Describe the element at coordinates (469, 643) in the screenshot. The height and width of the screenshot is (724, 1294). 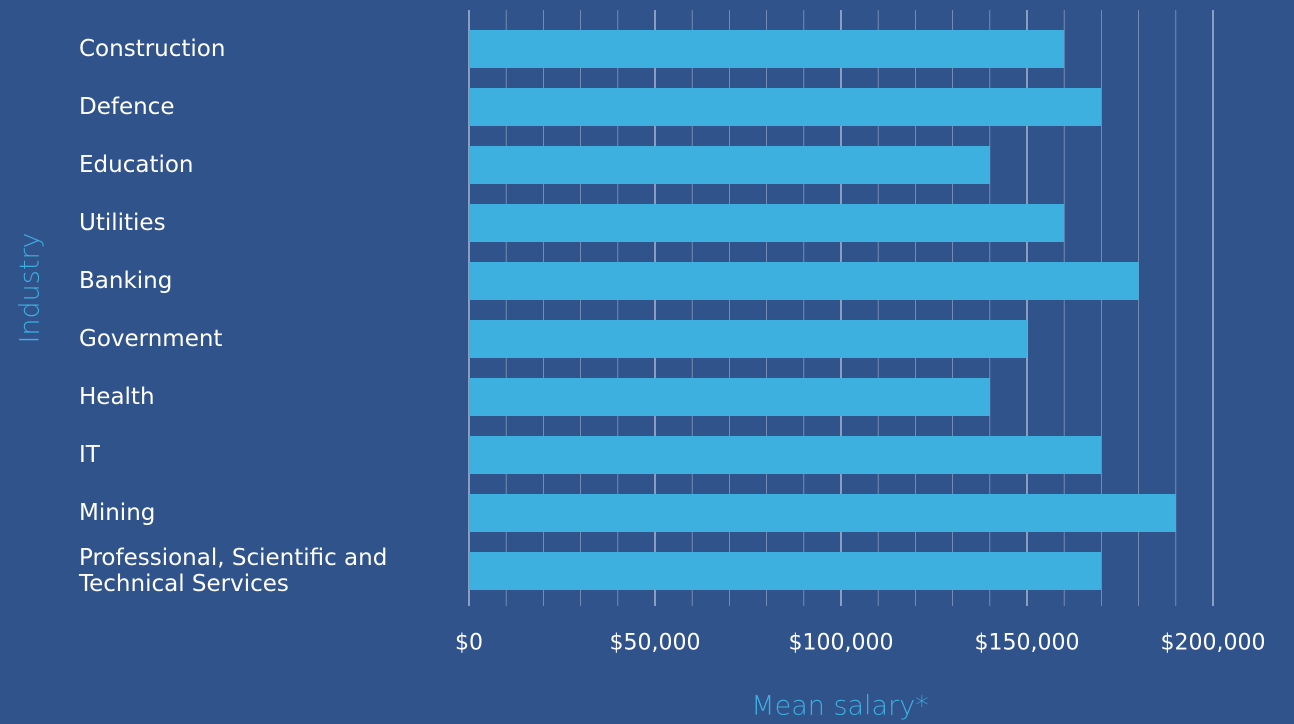
I see `x-tick-label: $0` at that location.